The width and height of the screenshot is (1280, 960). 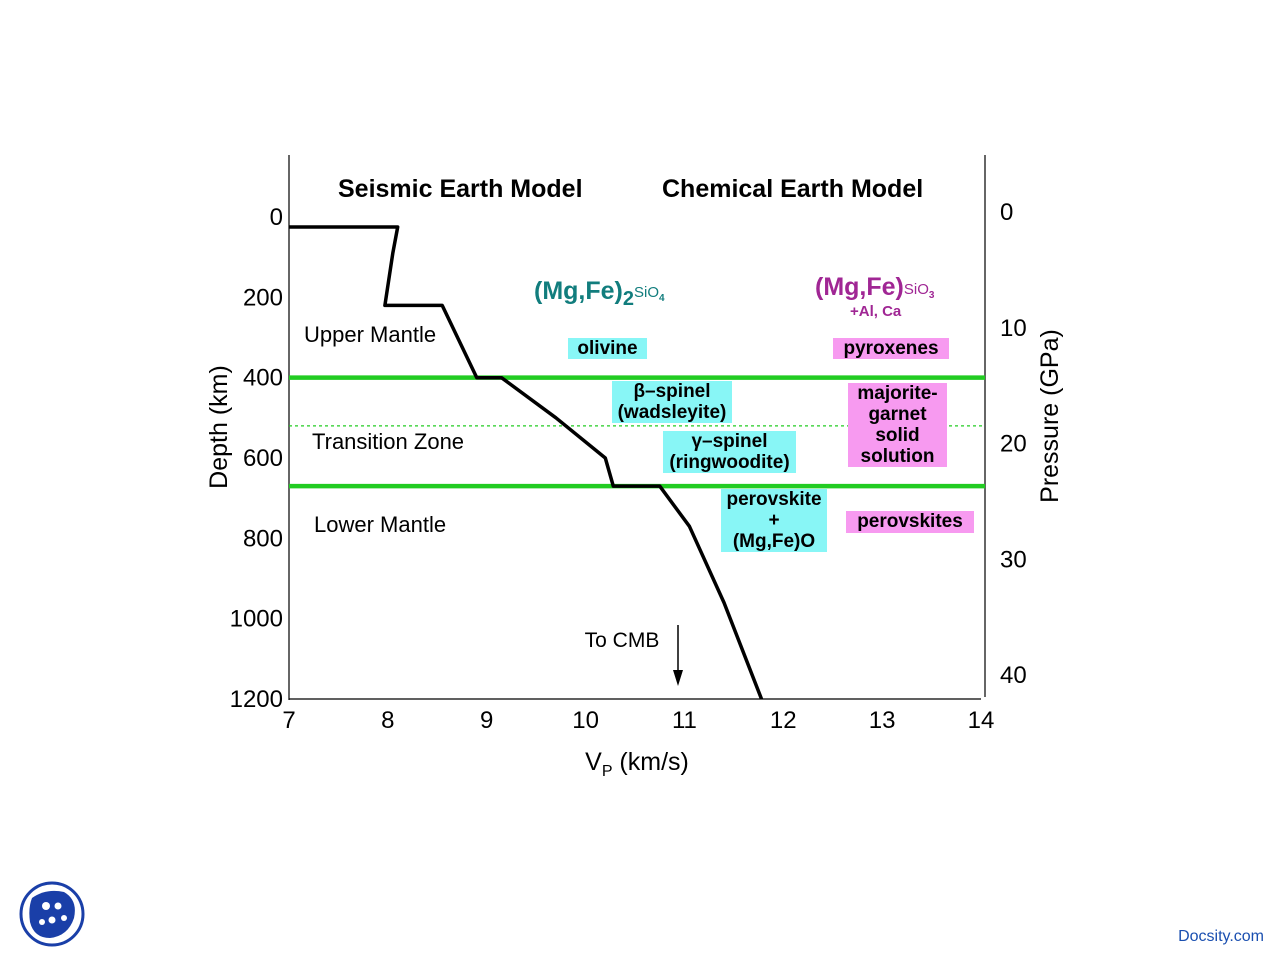 I want to click on majorite-line1: majorite-, so click(x=897, y=393).